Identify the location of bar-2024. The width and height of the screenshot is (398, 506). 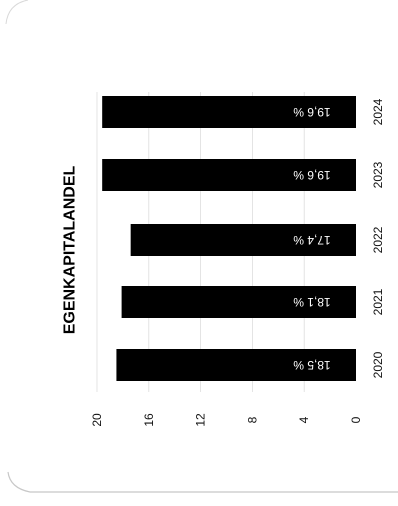
(229, 112).